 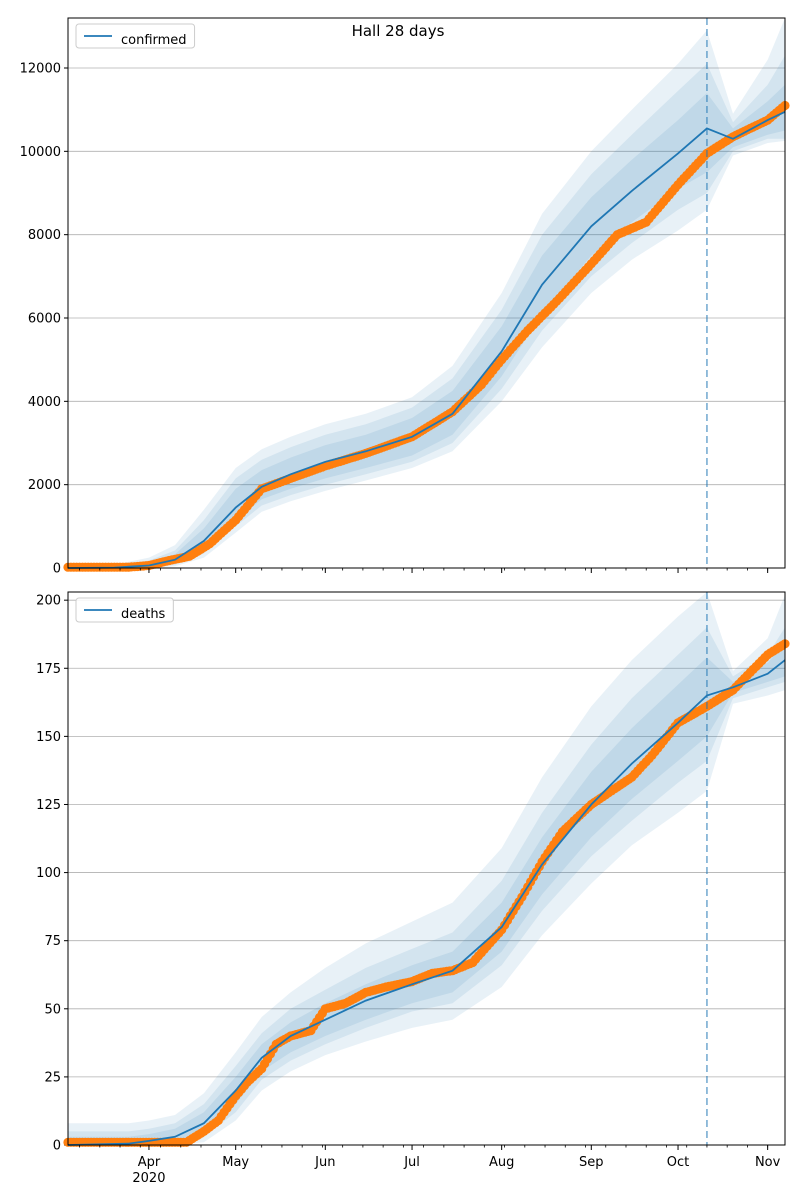 What do you see at coordinates (324, 1162) in the screenshot?
I see `x-tick-label: Jun` at bounding box center [324, 1162].